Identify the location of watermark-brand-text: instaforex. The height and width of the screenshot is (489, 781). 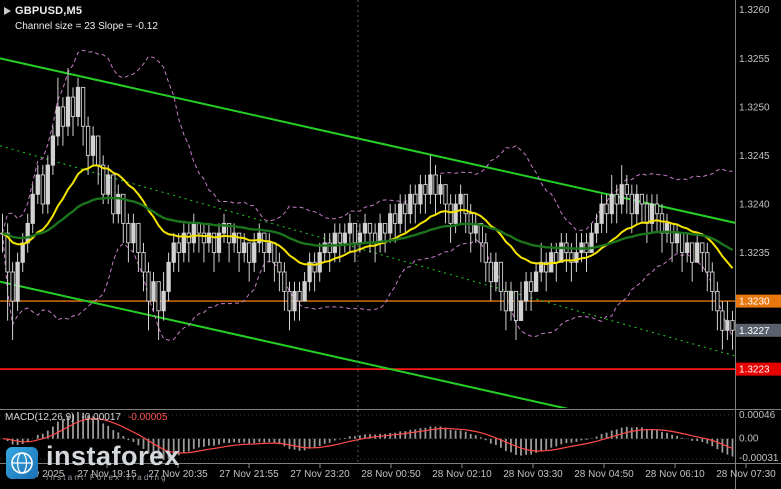
(113, 456).